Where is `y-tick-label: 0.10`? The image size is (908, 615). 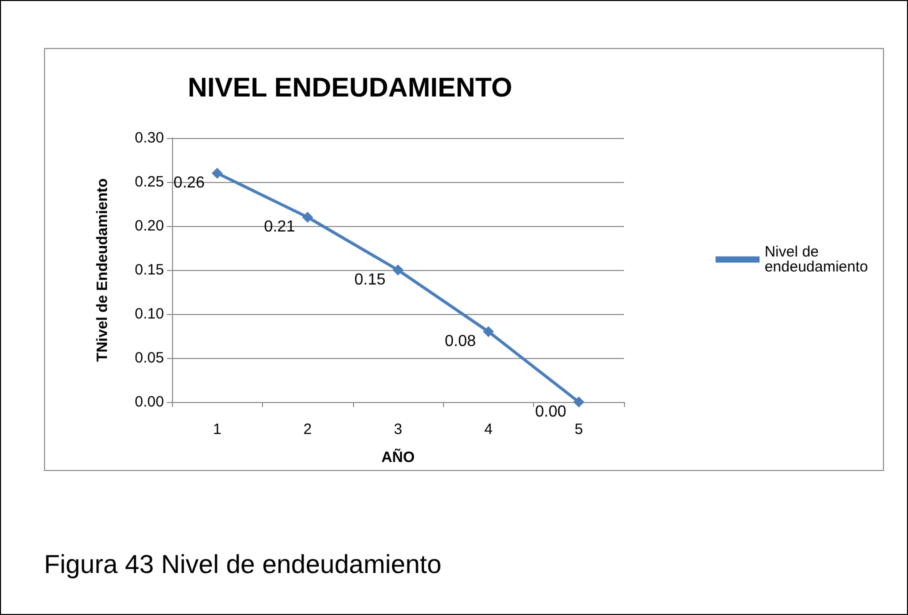
y-tick-label: 0.10 is located at coordinates (149, 314).